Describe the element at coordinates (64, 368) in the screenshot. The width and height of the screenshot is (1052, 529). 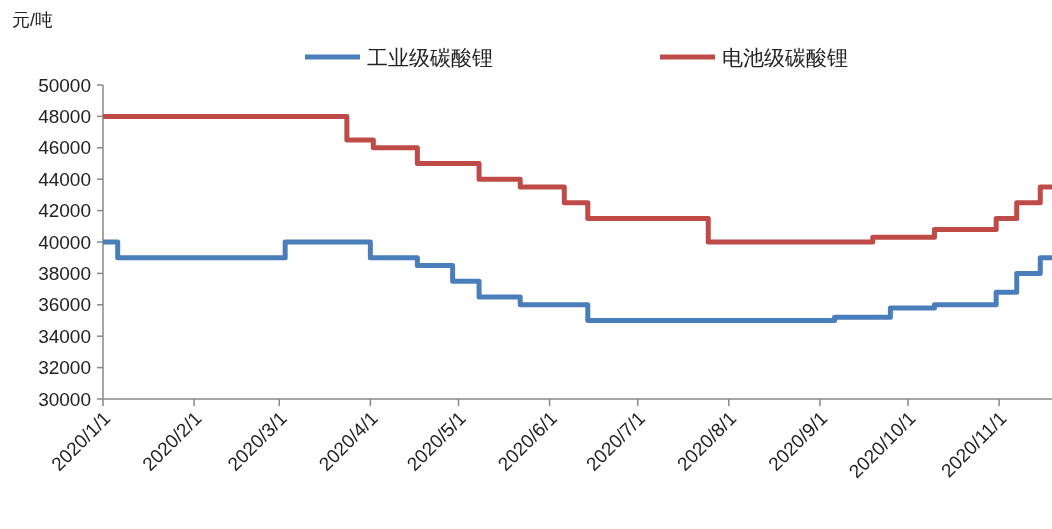
I see `y-tick-label: 32000` at that location.